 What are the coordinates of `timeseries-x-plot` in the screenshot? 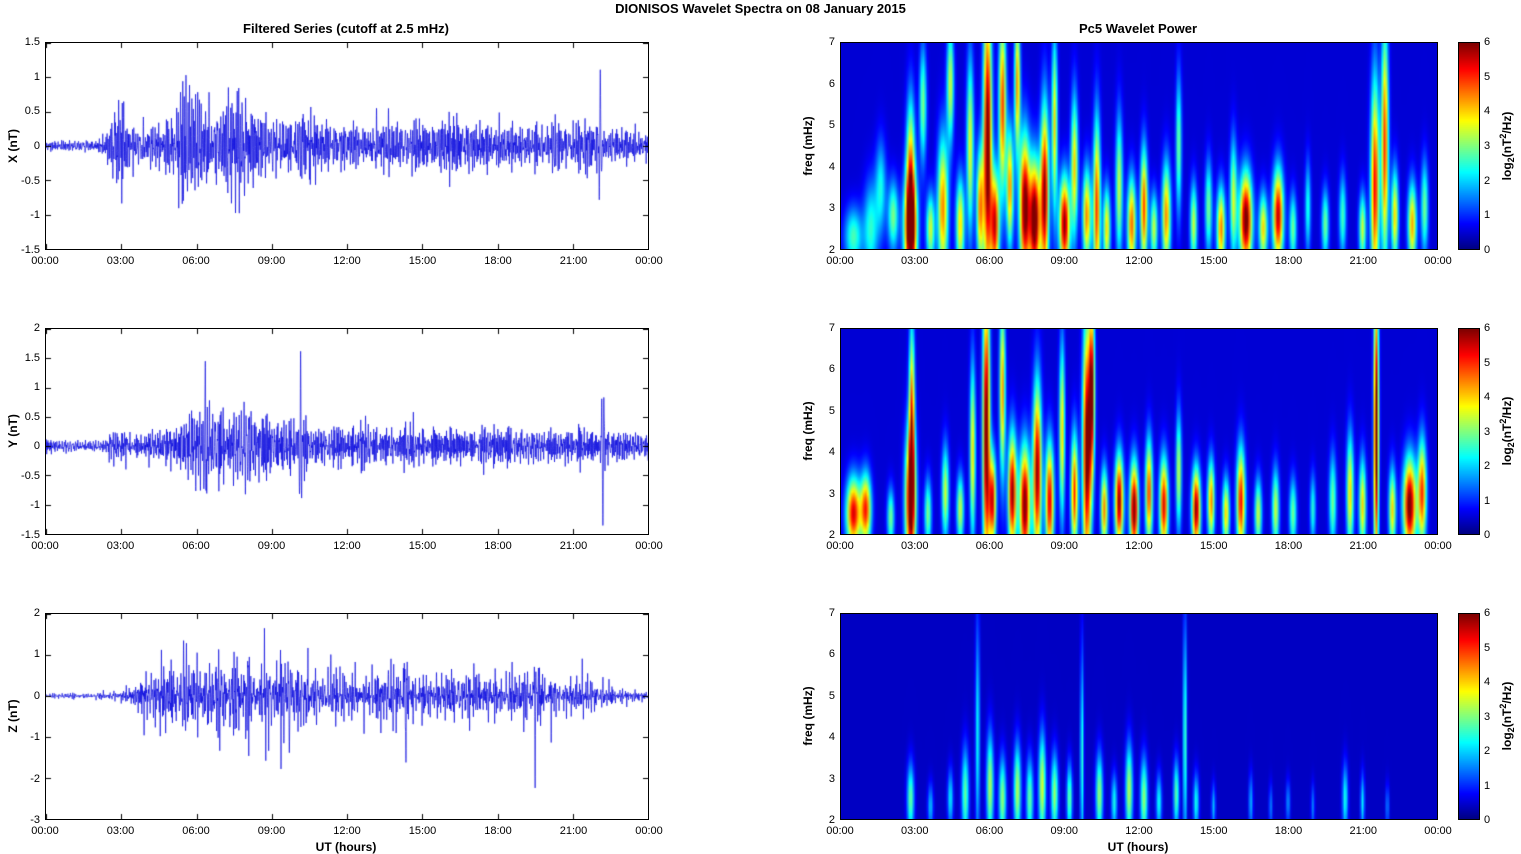 It's located at (347, 146).